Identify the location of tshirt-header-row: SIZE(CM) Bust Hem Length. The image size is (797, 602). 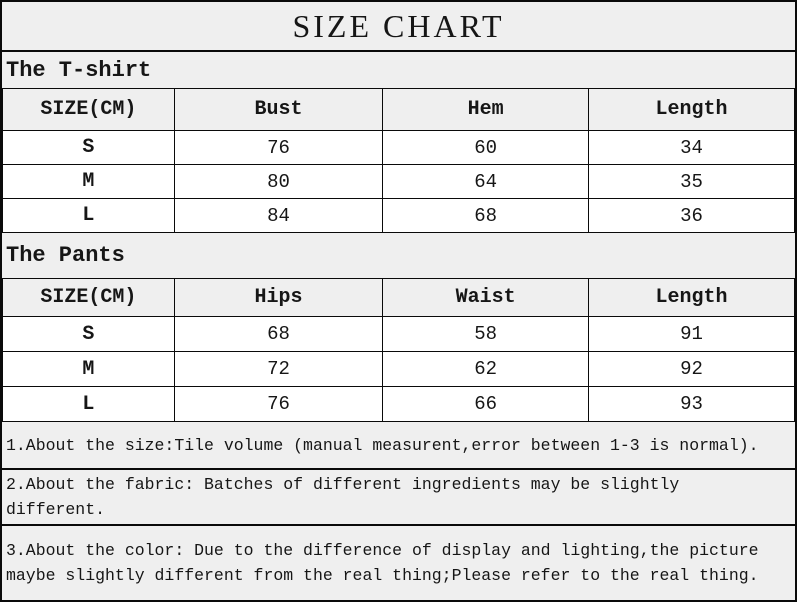
(398, 109).